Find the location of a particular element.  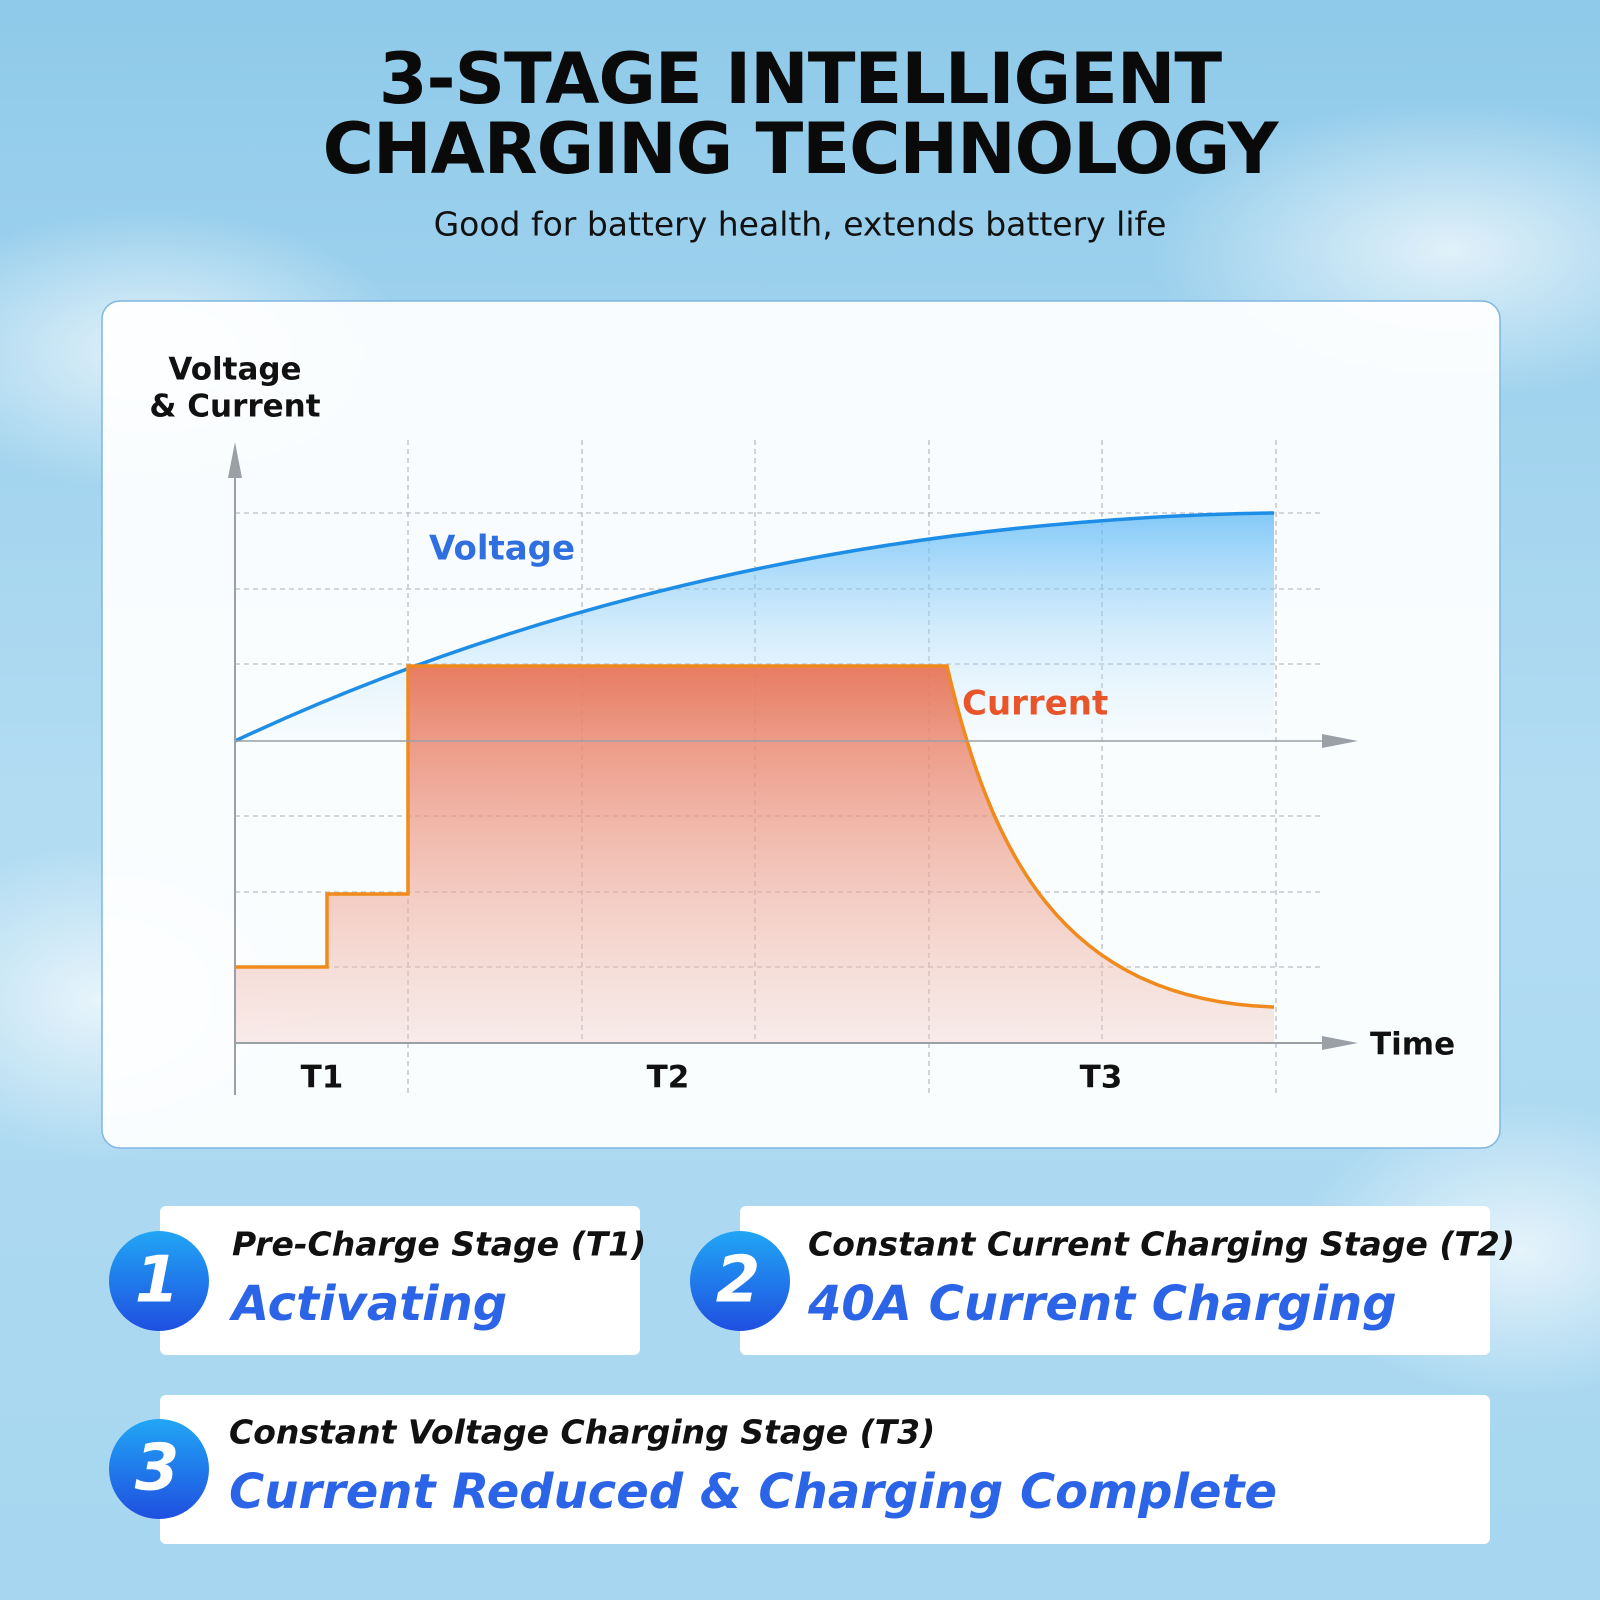

stage-name: Pre-Charge Stage (T1) is located at coordinates (439, 1244).